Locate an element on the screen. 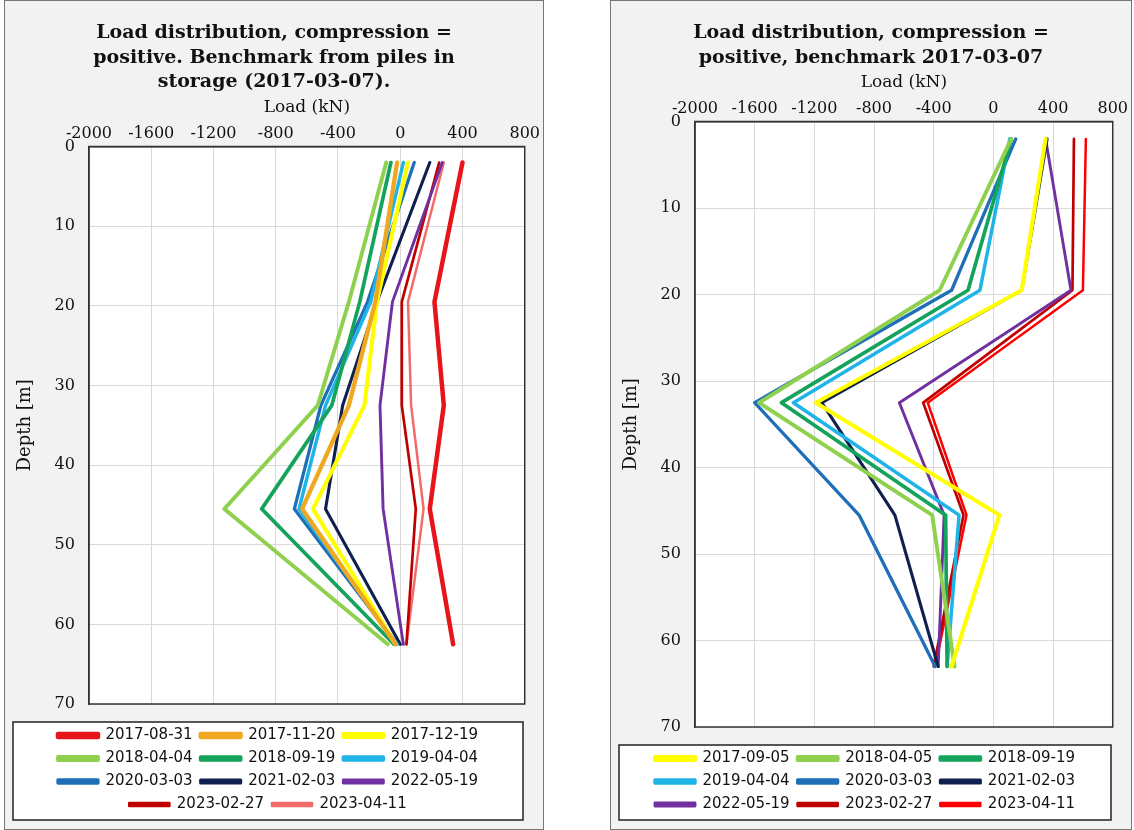 The width and height of the screenshot is (1134, 830). legend-label: 2017-11-20 is located at coordinates (292, 734).